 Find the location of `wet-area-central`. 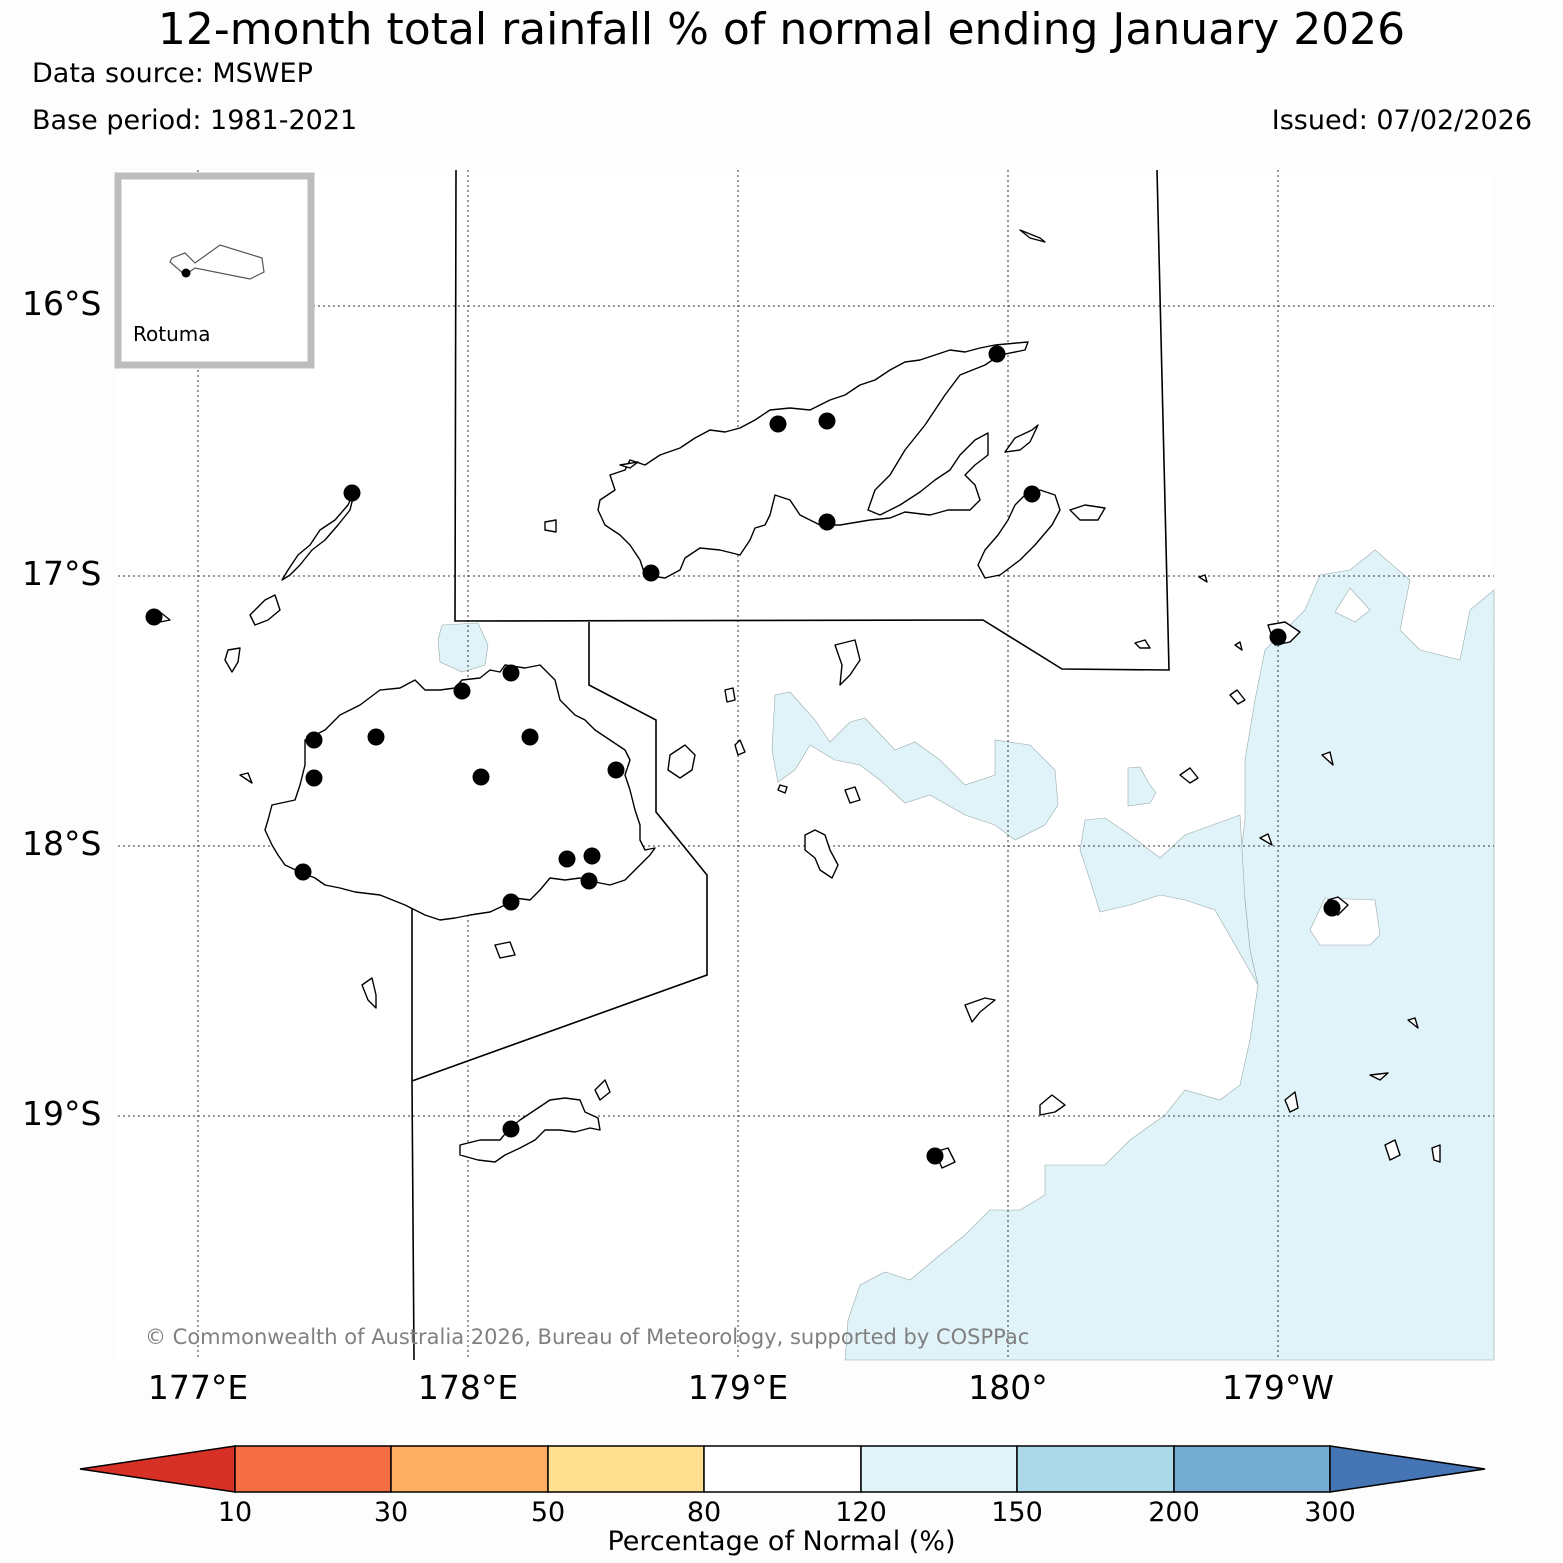

wet-area-central is located at coordinates (1169, 900).